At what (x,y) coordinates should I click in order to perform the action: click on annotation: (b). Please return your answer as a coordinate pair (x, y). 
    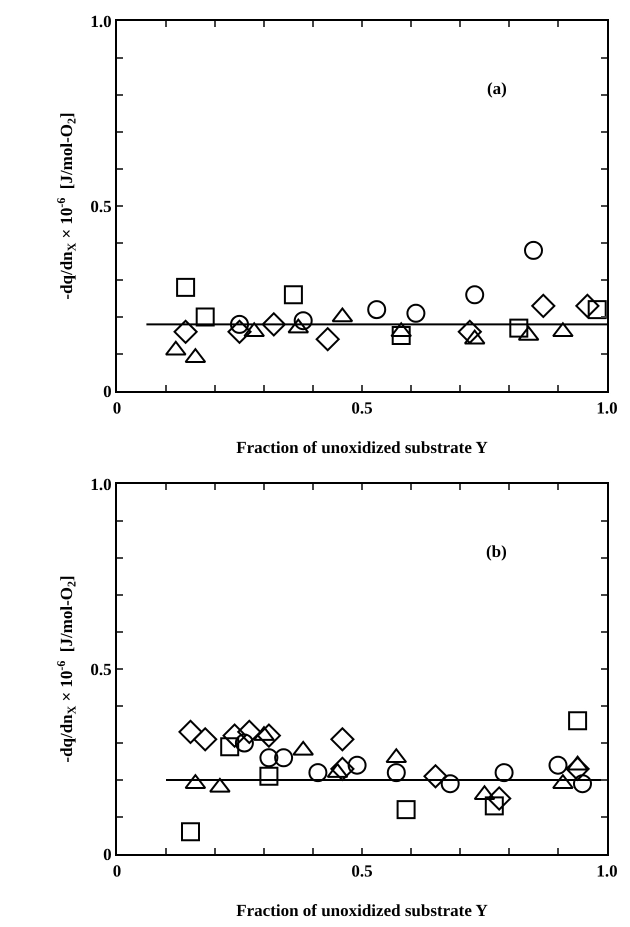
    Looking at the image, I should click on (496, 551).